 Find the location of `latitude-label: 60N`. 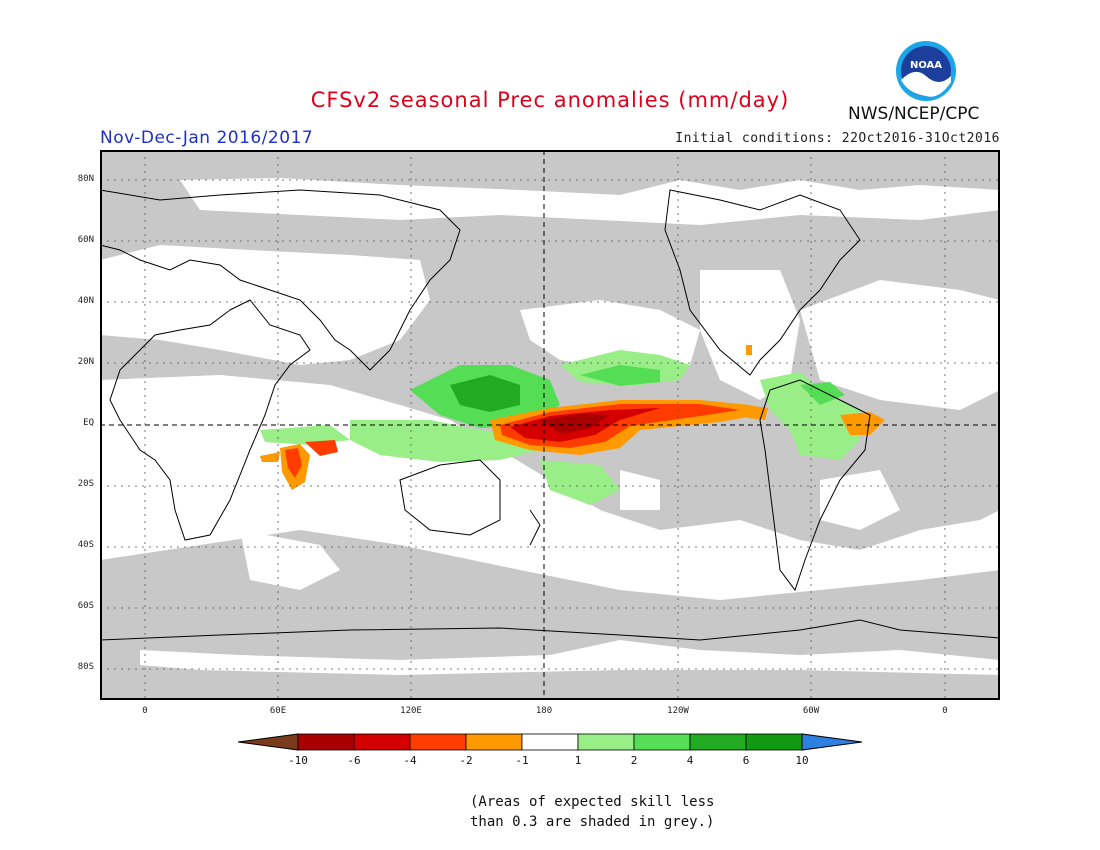

latitude-label: 60N is located at coordinates (85, 240).